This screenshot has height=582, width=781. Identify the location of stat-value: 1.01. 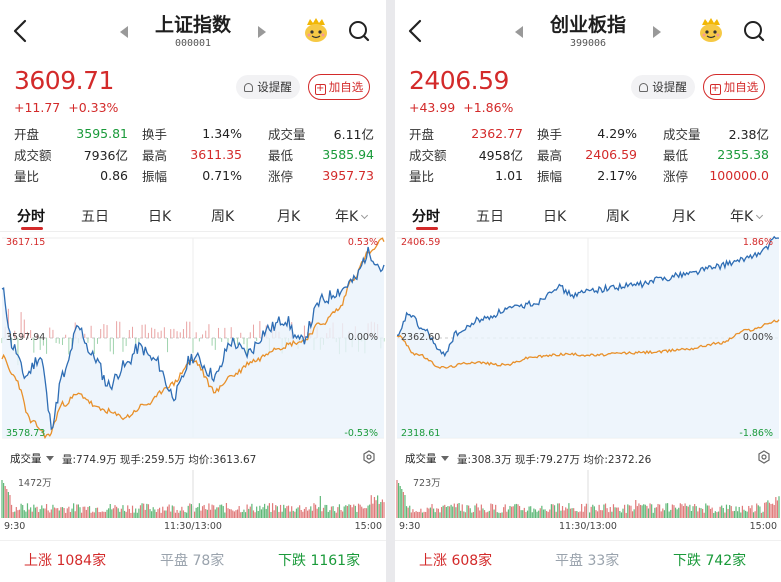
(509, 175).